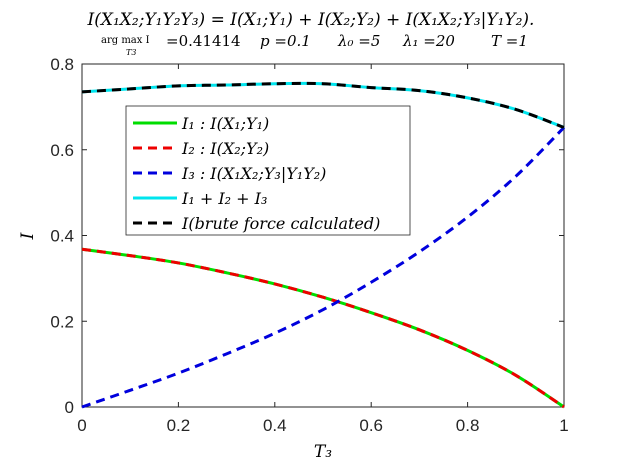 The width and height of the screenshot is (623, 467). I want to click on param-p: p =0.1, so click(285, 41).